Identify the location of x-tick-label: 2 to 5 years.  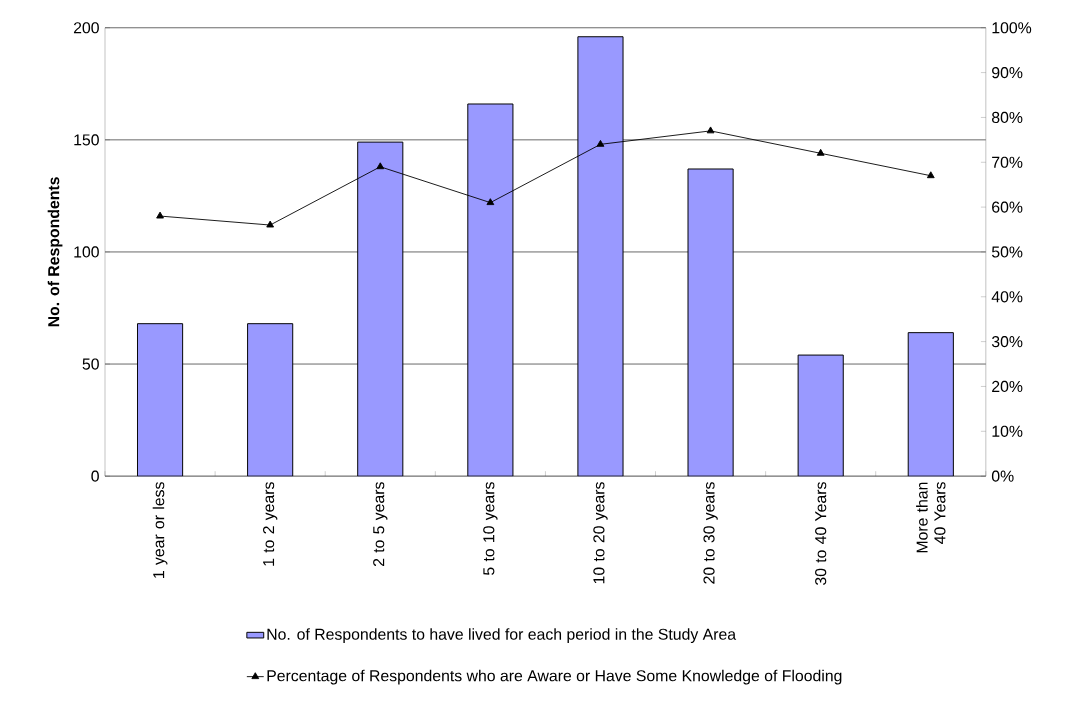
(380, 524).